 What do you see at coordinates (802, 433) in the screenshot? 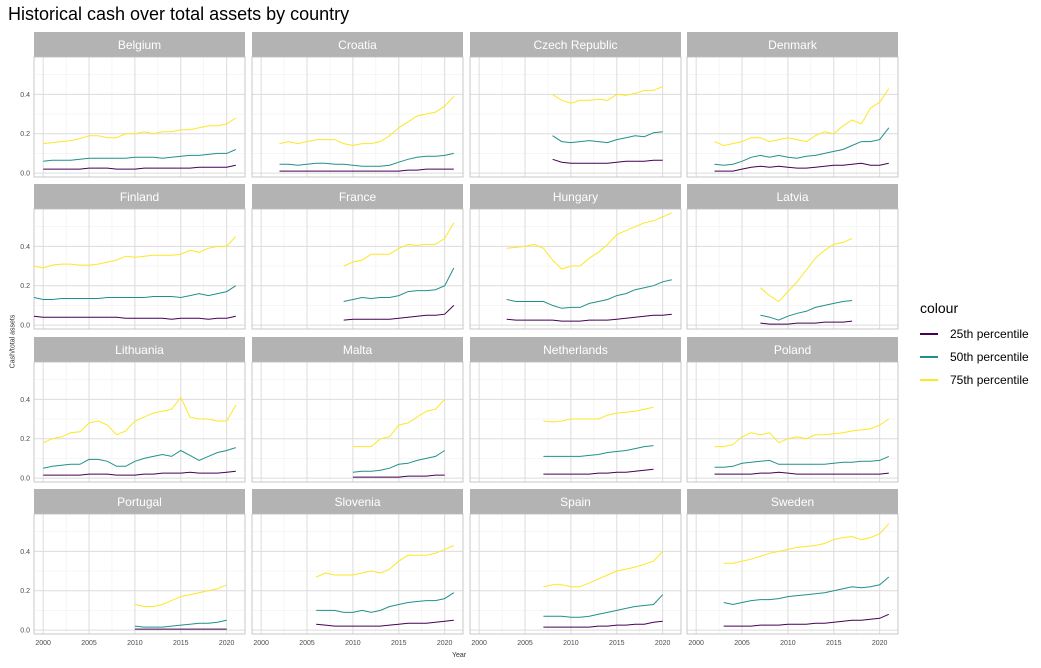
I see `line-poland-75th-percentile` at bounding box center [802, 433].